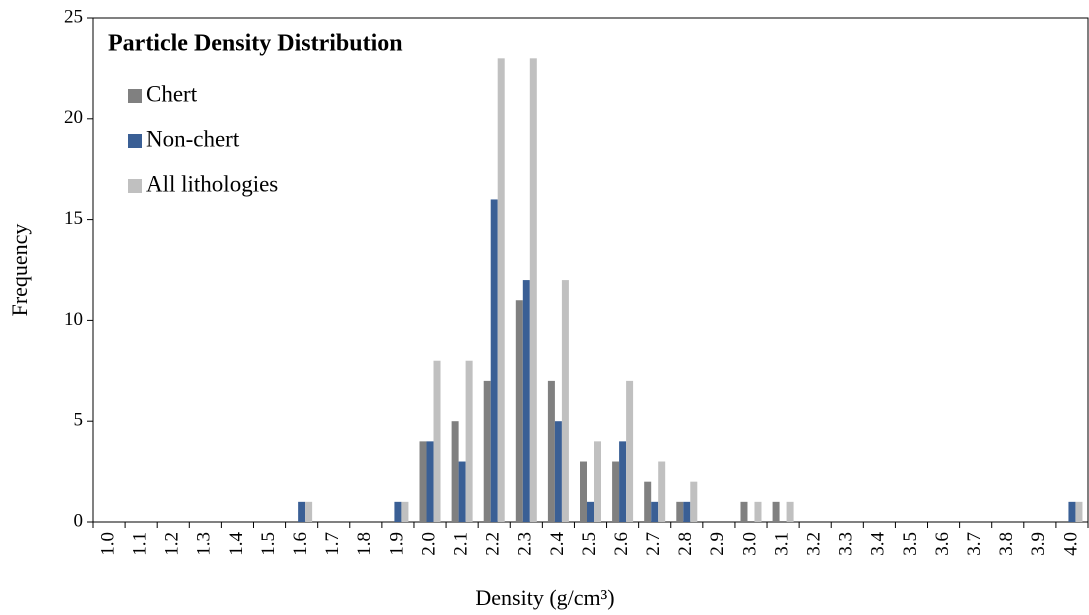 The image size is (1089, 615). I want to click on x-tick-label: 3.3, so click(846, 544).